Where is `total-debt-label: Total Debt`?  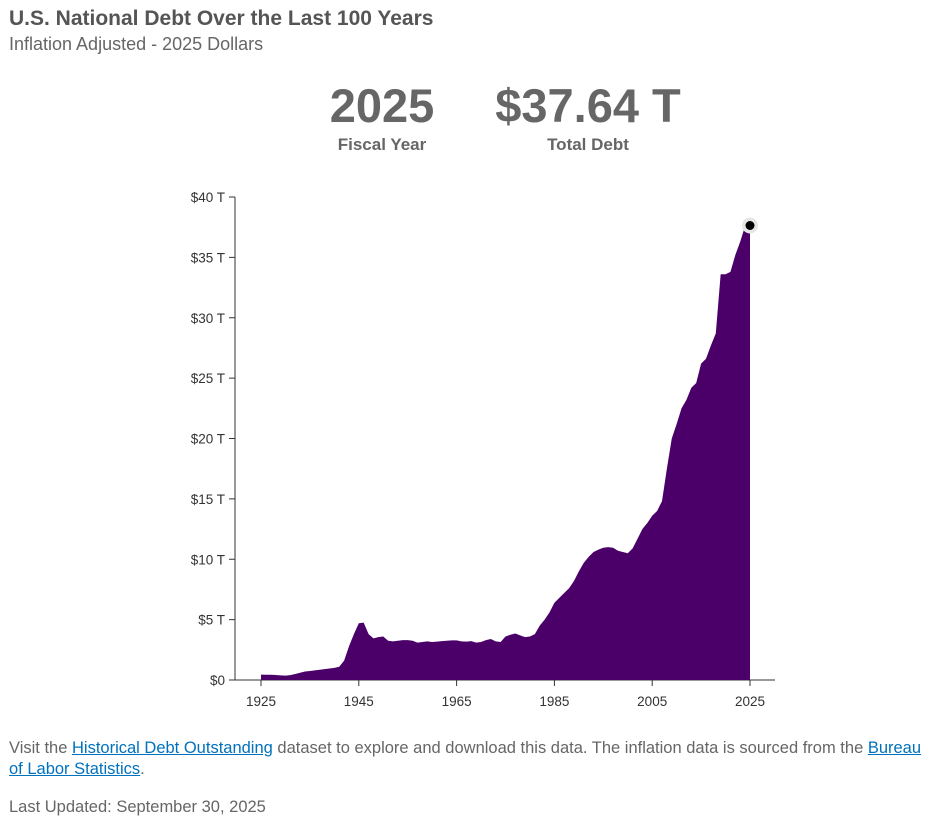
total-debt-label: Total Debt is located at coordinates (588, 144).